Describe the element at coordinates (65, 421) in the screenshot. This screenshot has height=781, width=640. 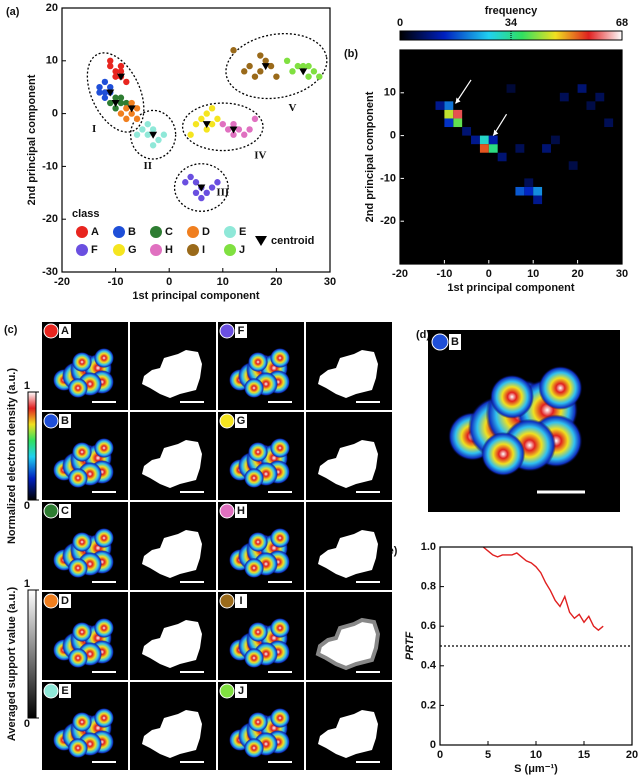
I see `class-badge-label: B` at that location.